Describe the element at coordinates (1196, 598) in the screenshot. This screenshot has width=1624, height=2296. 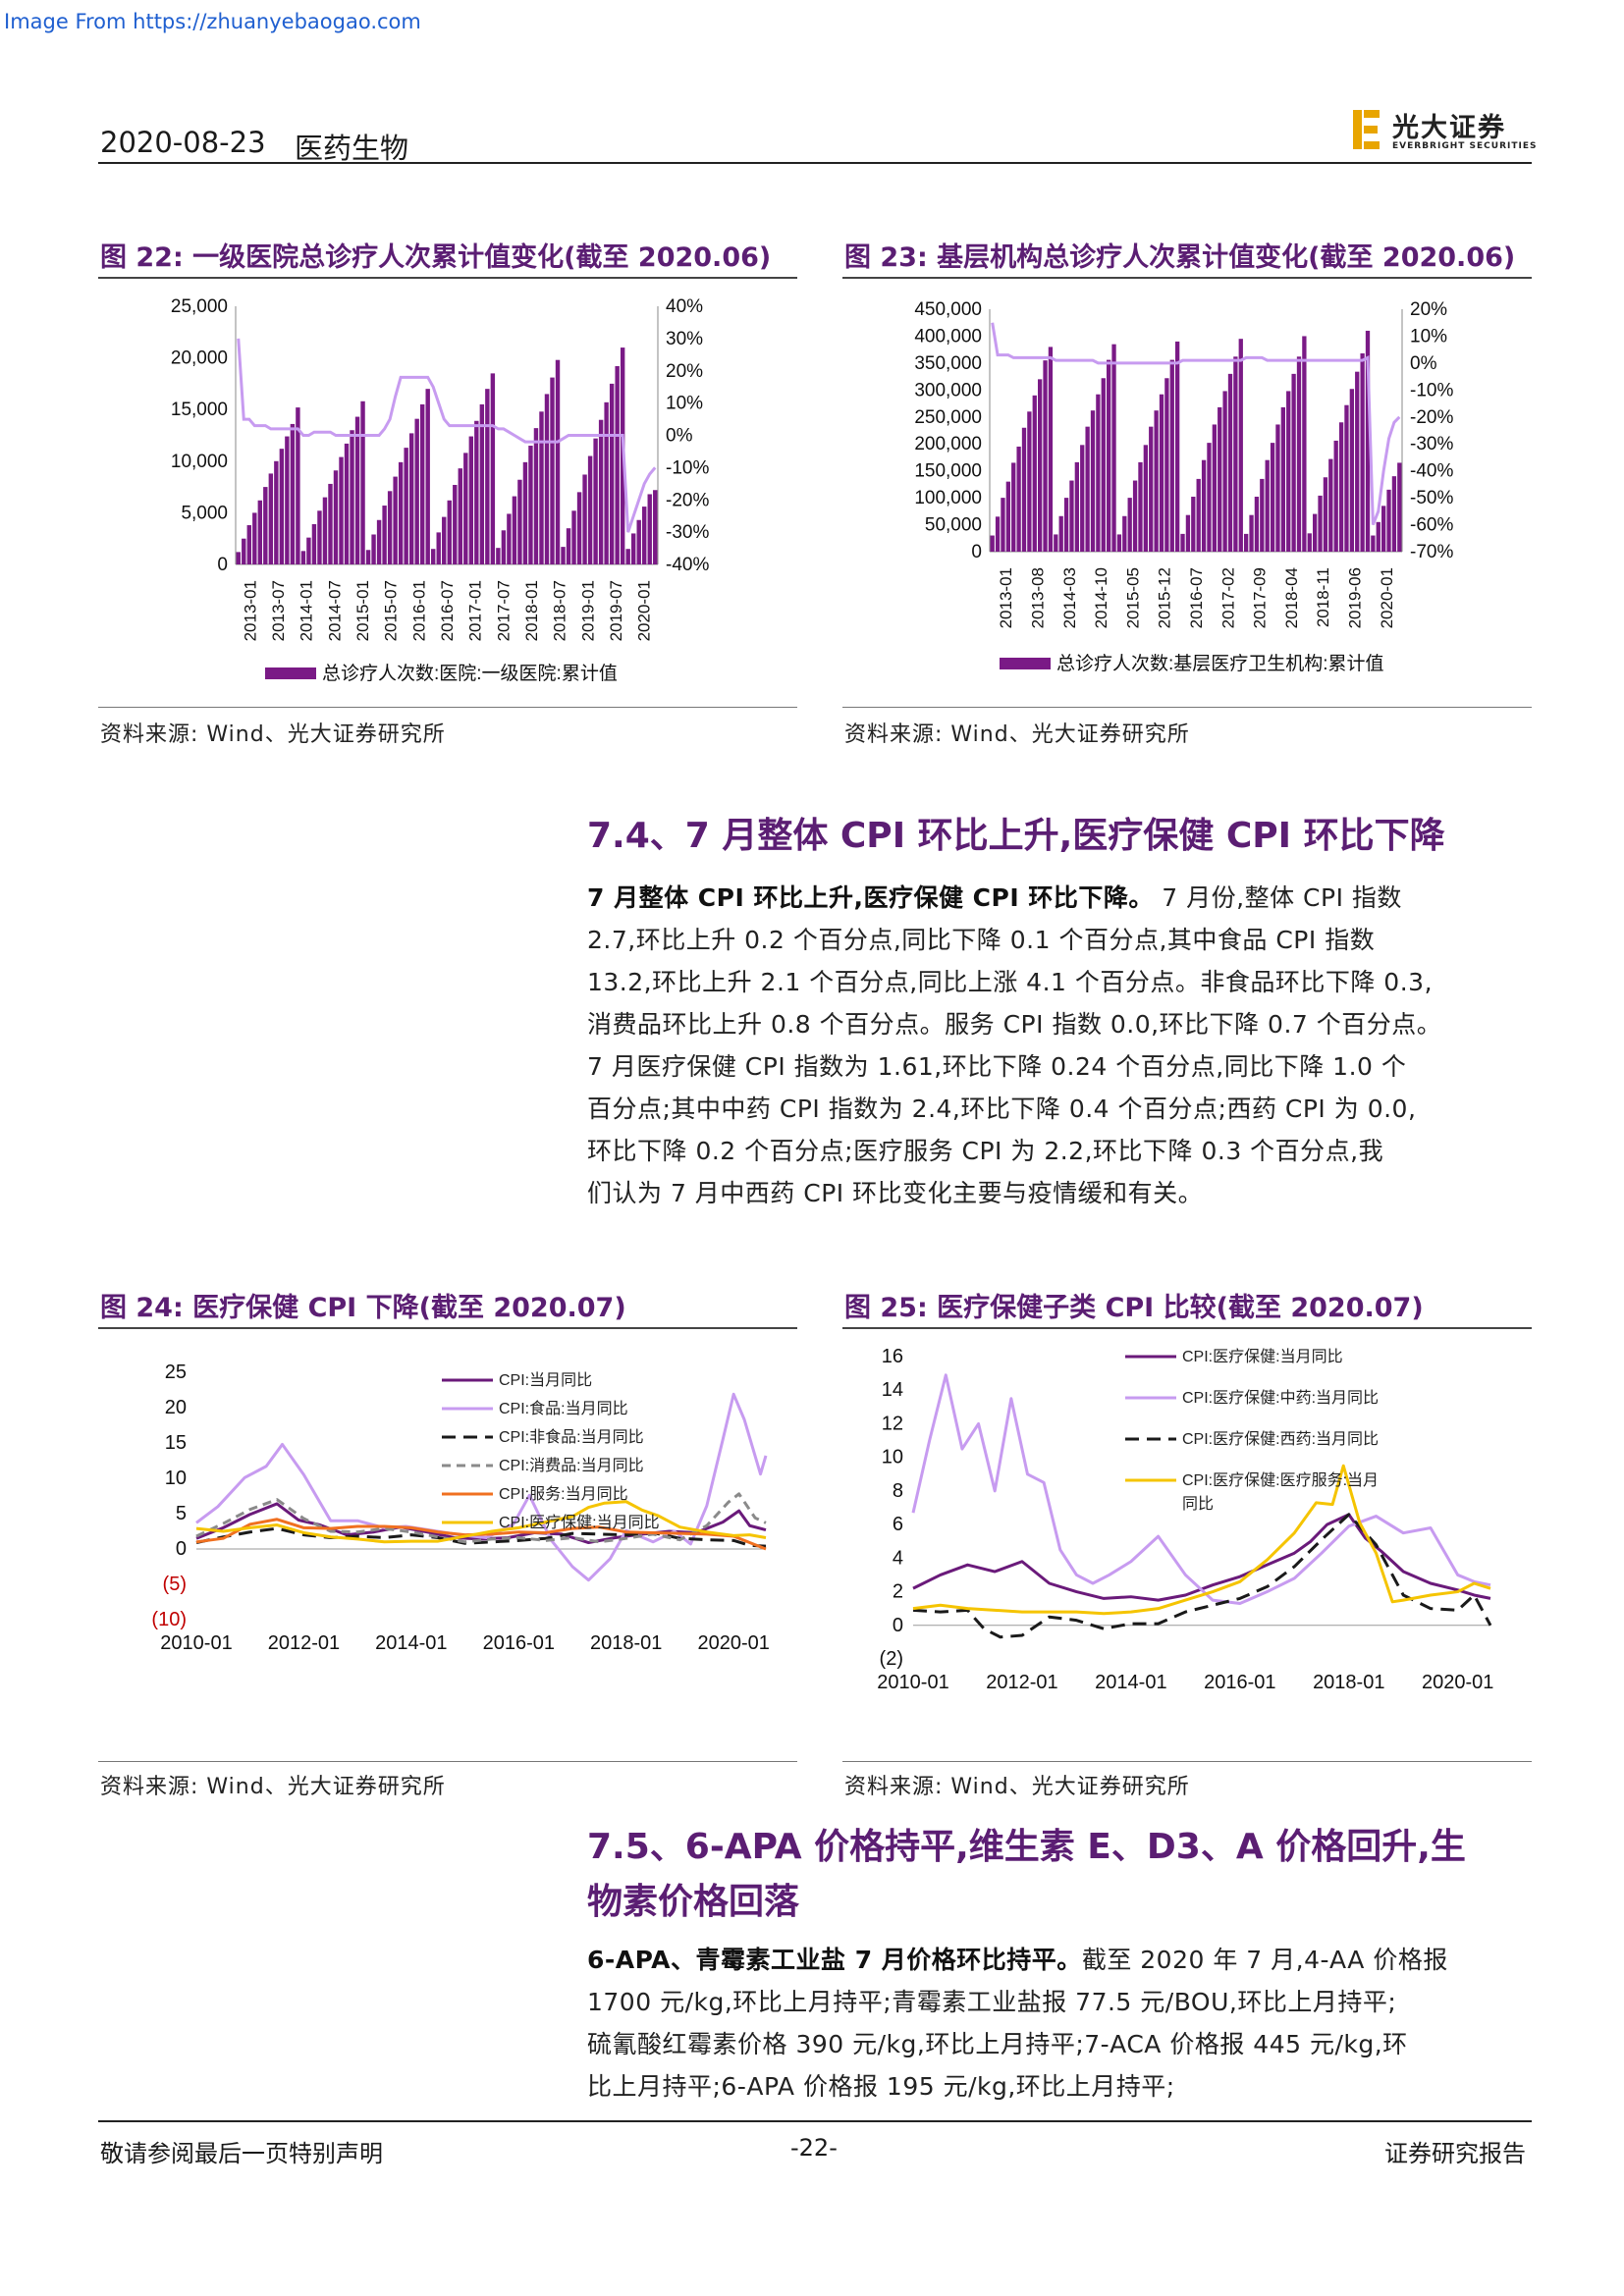
I see `fig23-x-tick: 2016-07` at that location.